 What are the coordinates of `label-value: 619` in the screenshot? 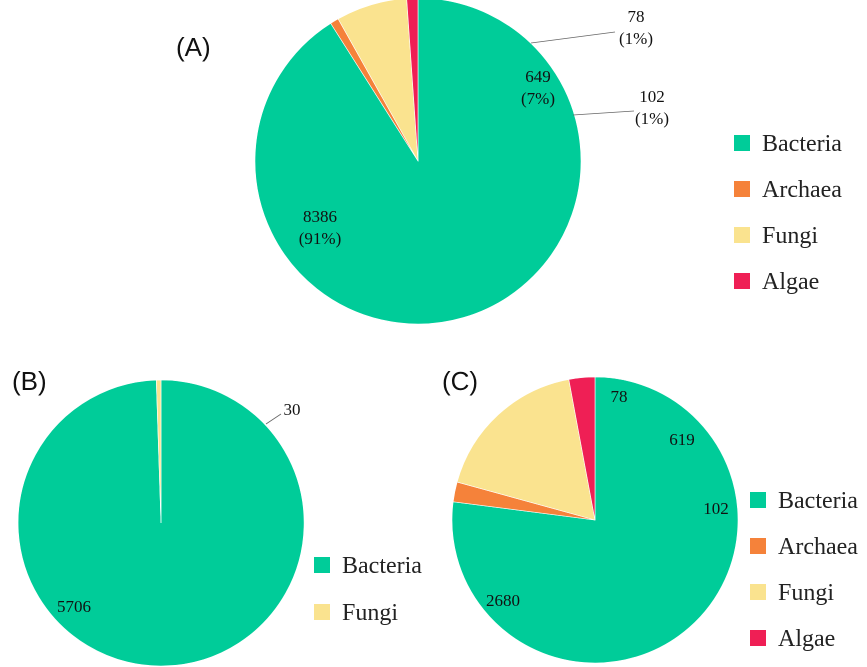 It's located at (682, 439).